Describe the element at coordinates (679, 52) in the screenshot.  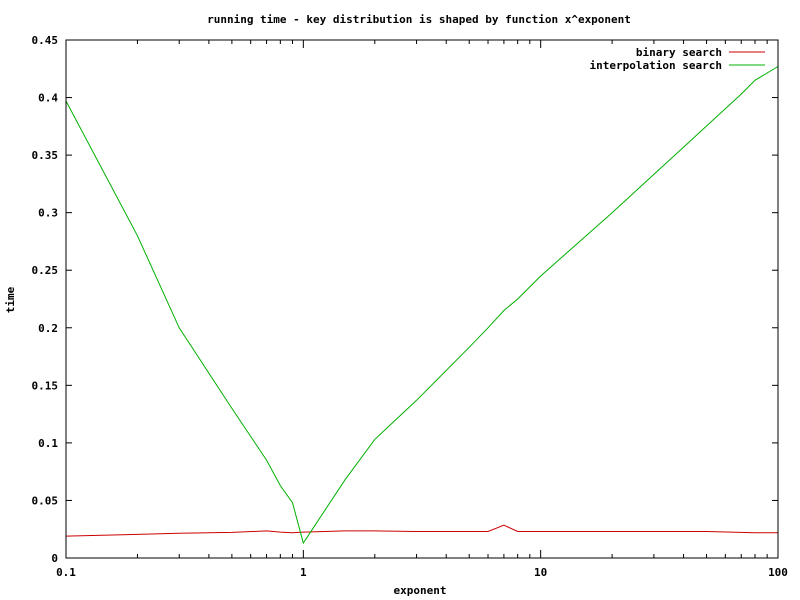
I see `legend-label: binary search` at that location.